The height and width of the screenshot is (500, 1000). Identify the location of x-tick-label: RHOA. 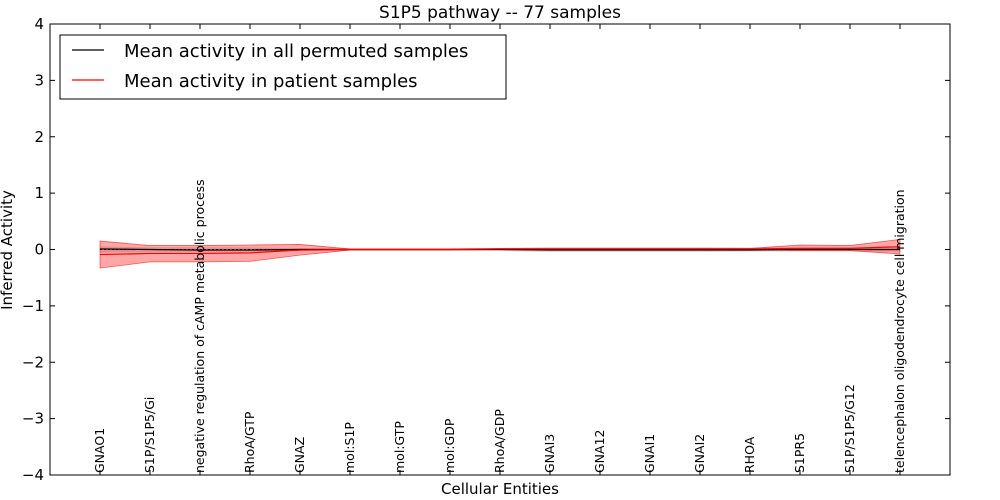
(749, 454).